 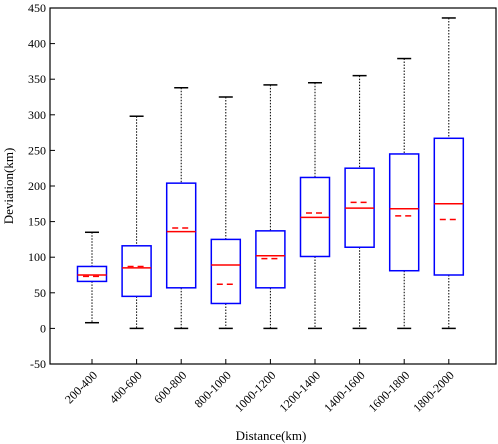 What do you see at coordinates (433, 391) in the screenshot?
I see `x-tick-label: 1800-2000` at bounding box center [433, 391].